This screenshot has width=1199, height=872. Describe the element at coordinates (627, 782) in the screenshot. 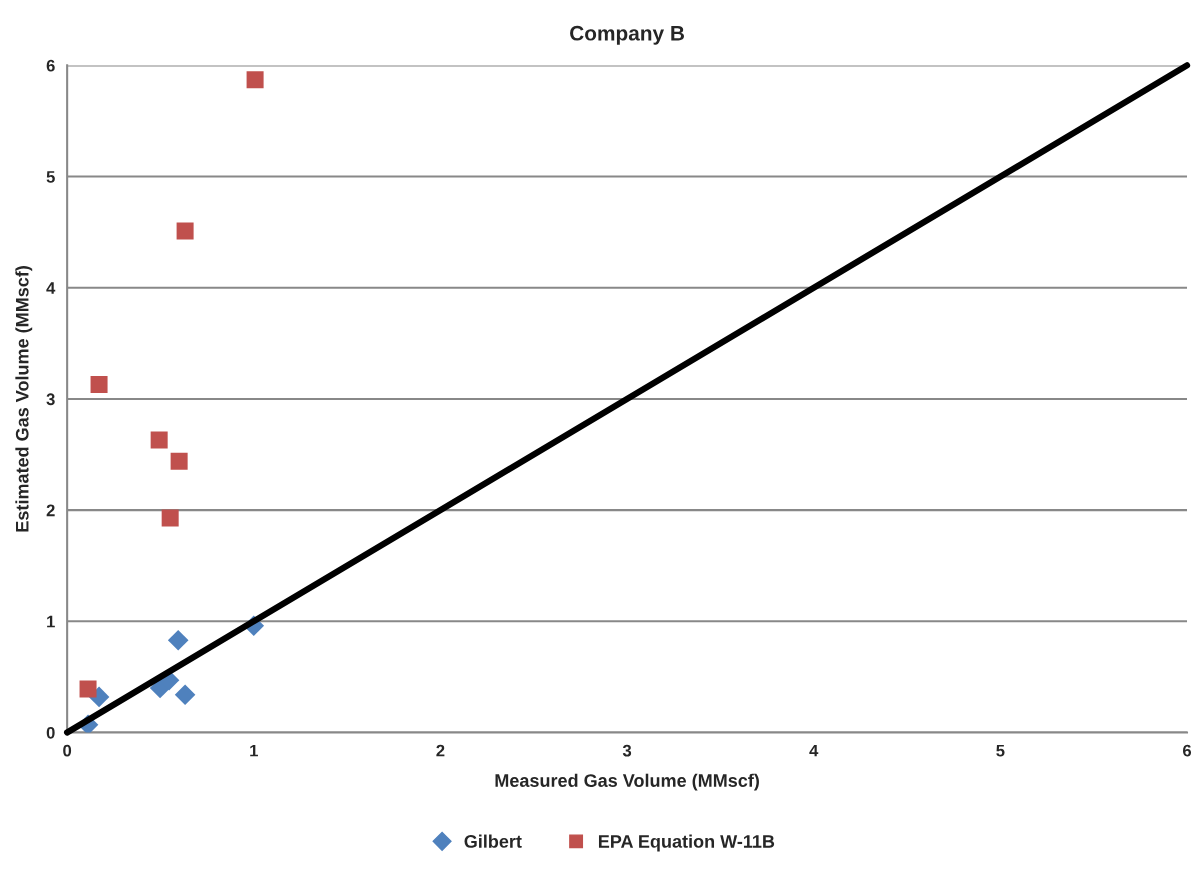

I see `x-axis-title: Measured Gas Volume (MMscf)` at that location.